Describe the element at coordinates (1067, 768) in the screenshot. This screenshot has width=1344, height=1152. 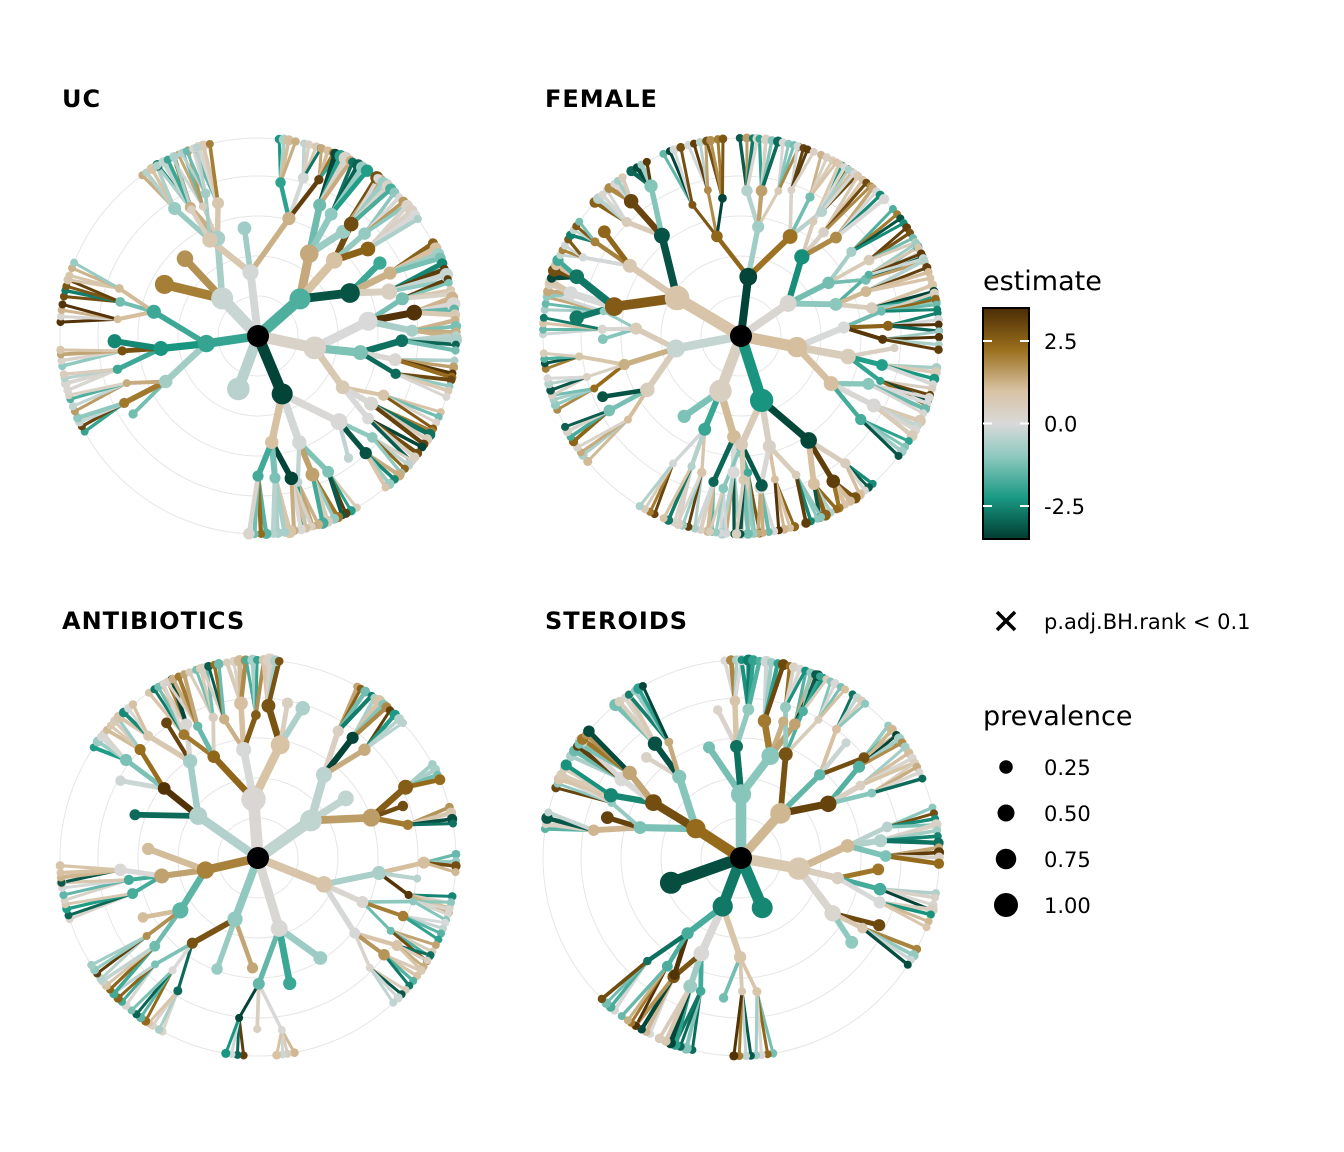
I see `size-legend-label: 0.25` at that location.